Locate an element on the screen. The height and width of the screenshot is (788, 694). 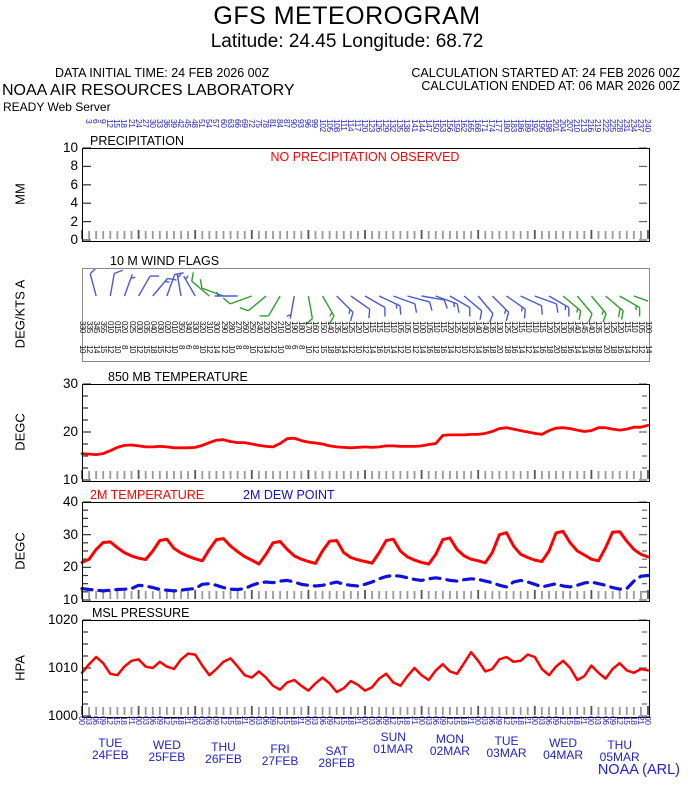
t850-ytick-label: 10 is located at coordinates (70, 479).